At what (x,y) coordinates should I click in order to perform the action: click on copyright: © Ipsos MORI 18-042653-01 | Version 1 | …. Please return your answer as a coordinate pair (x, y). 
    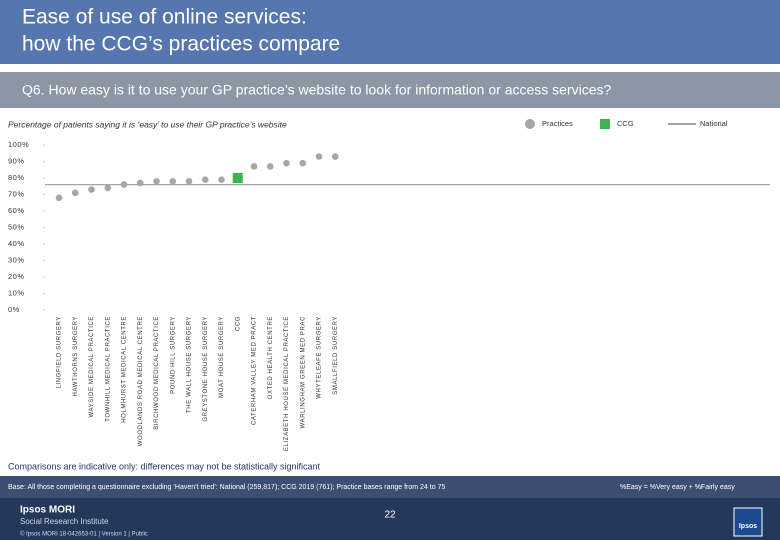
    Looking at the image, I should click on (84, 534).